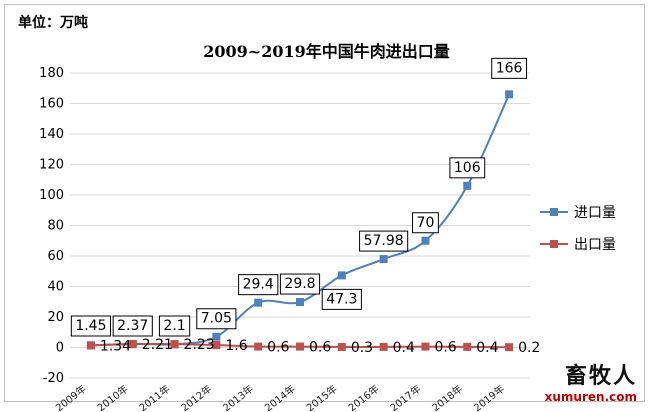 This screenshot has width=653, height=412. Describe the element at coordinates (51, 134) in the screenshot. I see `y-tick-label: 140` at that location.